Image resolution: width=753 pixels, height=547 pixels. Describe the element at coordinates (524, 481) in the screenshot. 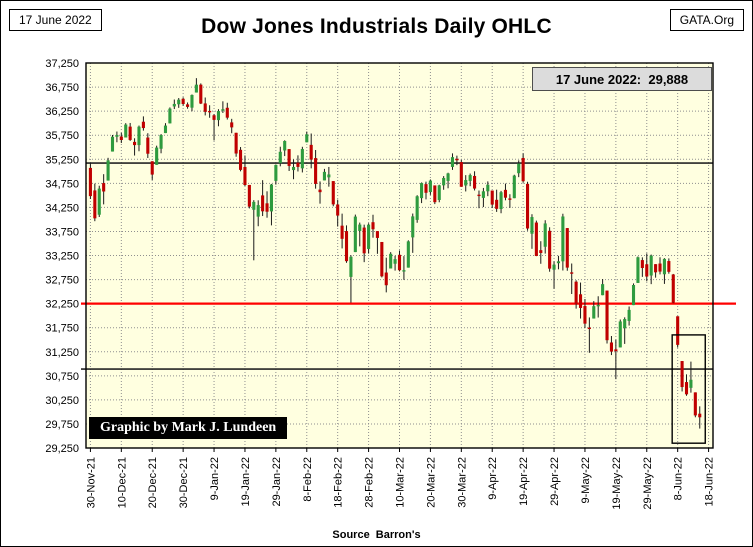

I see `x-axis-label: 19-Apr-22` at that location.